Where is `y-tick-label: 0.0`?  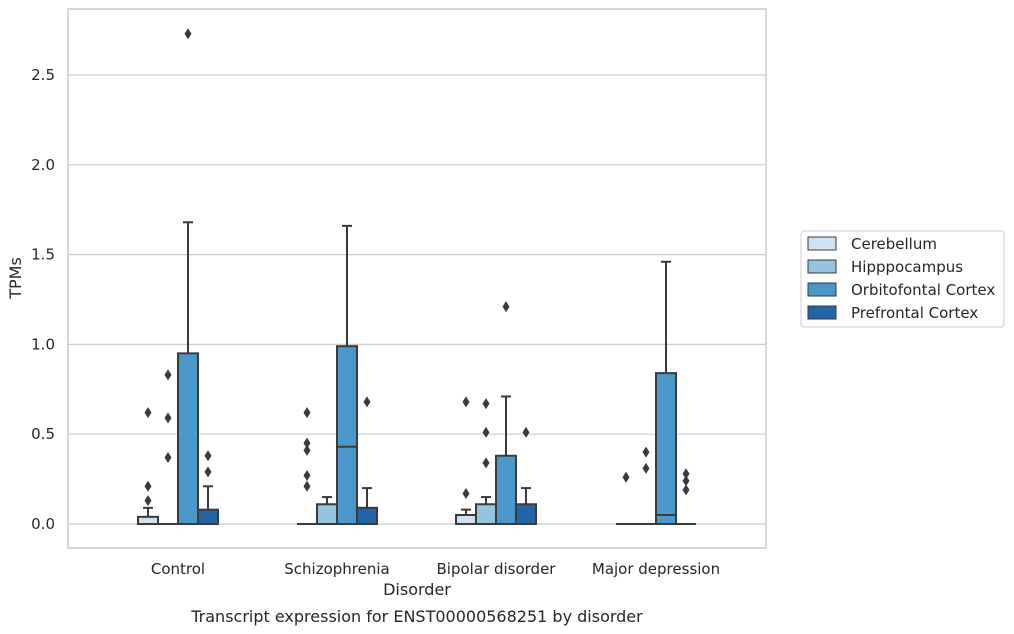
y-tick-label: 0.0 is located at coordinates (43, 524).